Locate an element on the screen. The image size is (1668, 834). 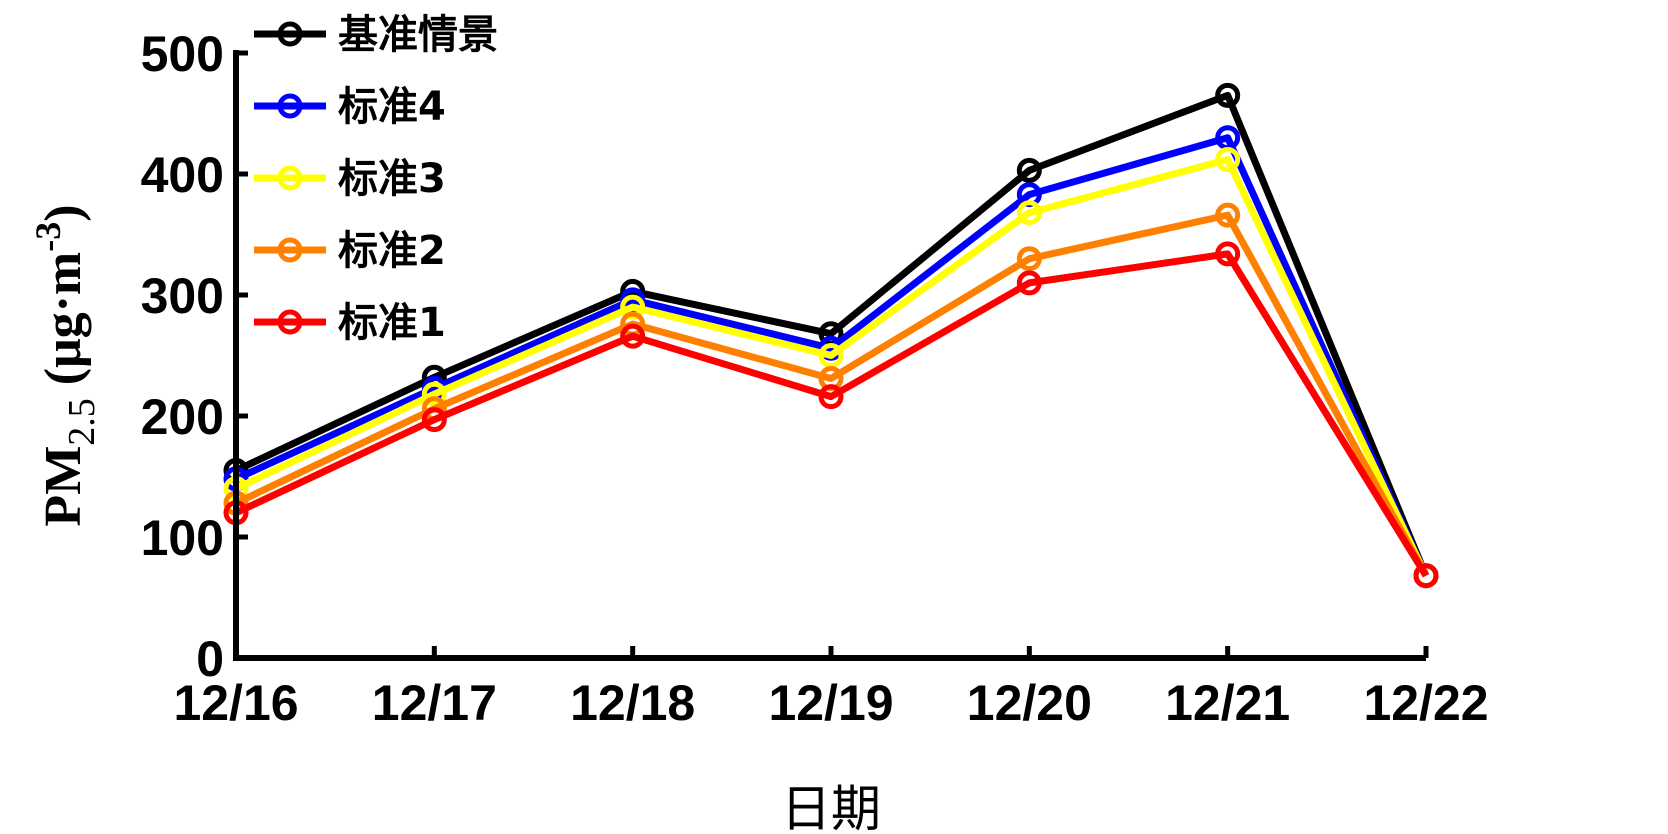
legend-item: 基准情景 is located at coordinates (376, 35).